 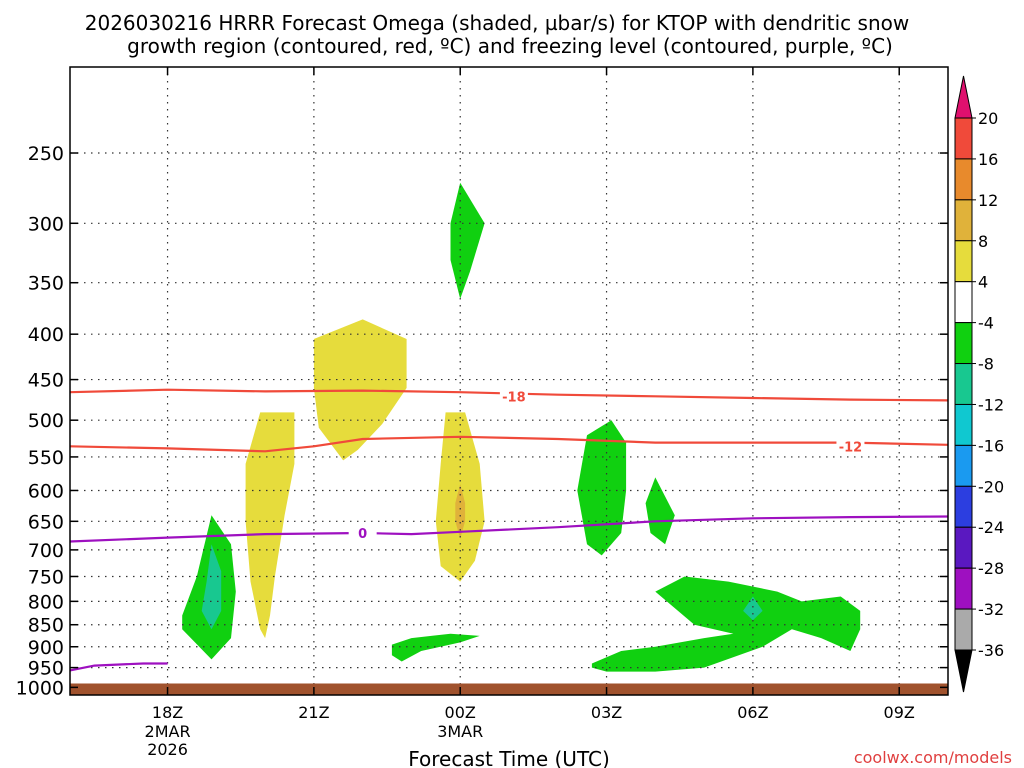 What do you see at coordinates (46, 224) in the screenshot?
I see `y-tick-label-300: 300` at bounding box center [46, 224].